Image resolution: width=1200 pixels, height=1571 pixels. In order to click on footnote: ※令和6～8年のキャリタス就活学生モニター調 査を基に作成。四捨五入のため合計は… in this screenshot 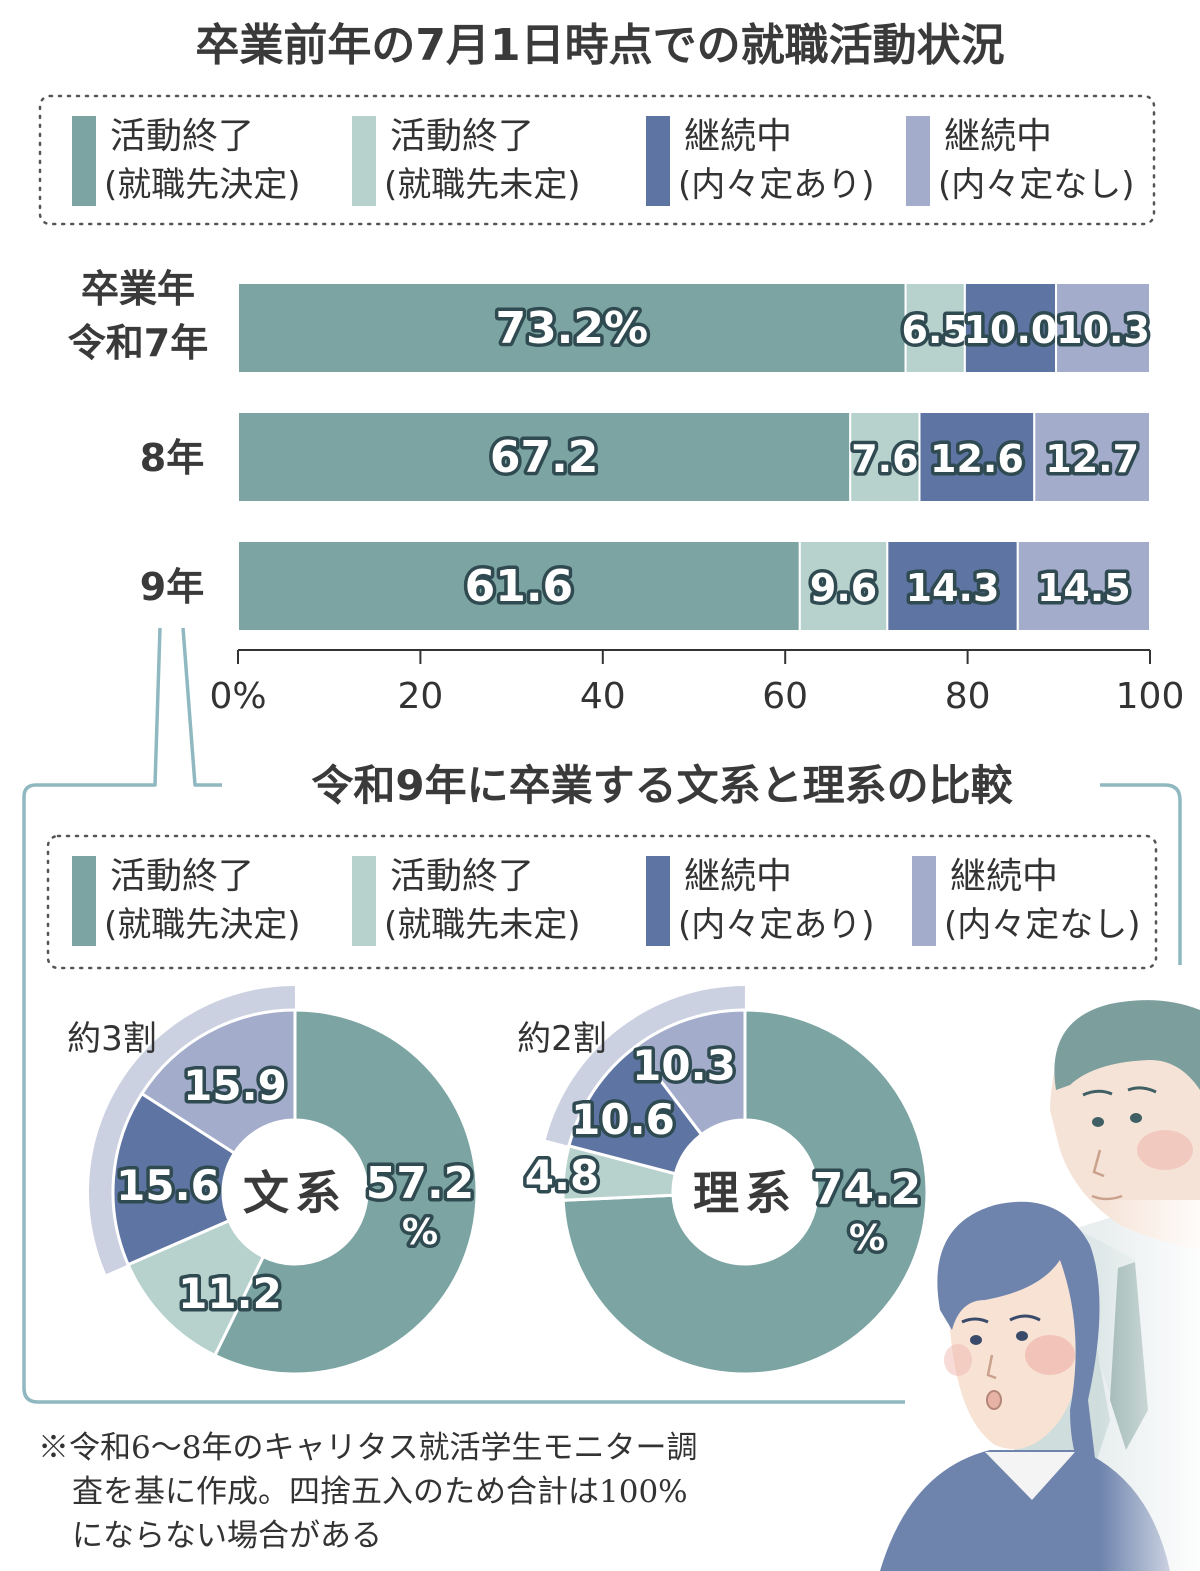, I will do `click(367, 1492)`.